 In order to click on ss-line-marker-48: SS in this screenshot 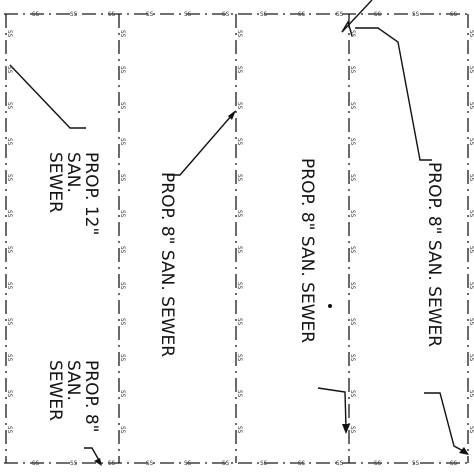, I will do `click(471, 34)`.